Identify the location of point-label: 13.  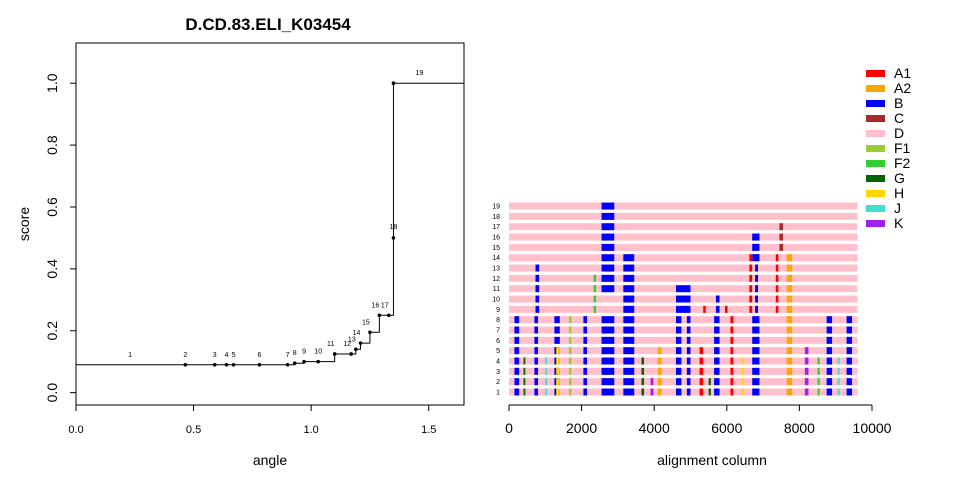
(352, 339).